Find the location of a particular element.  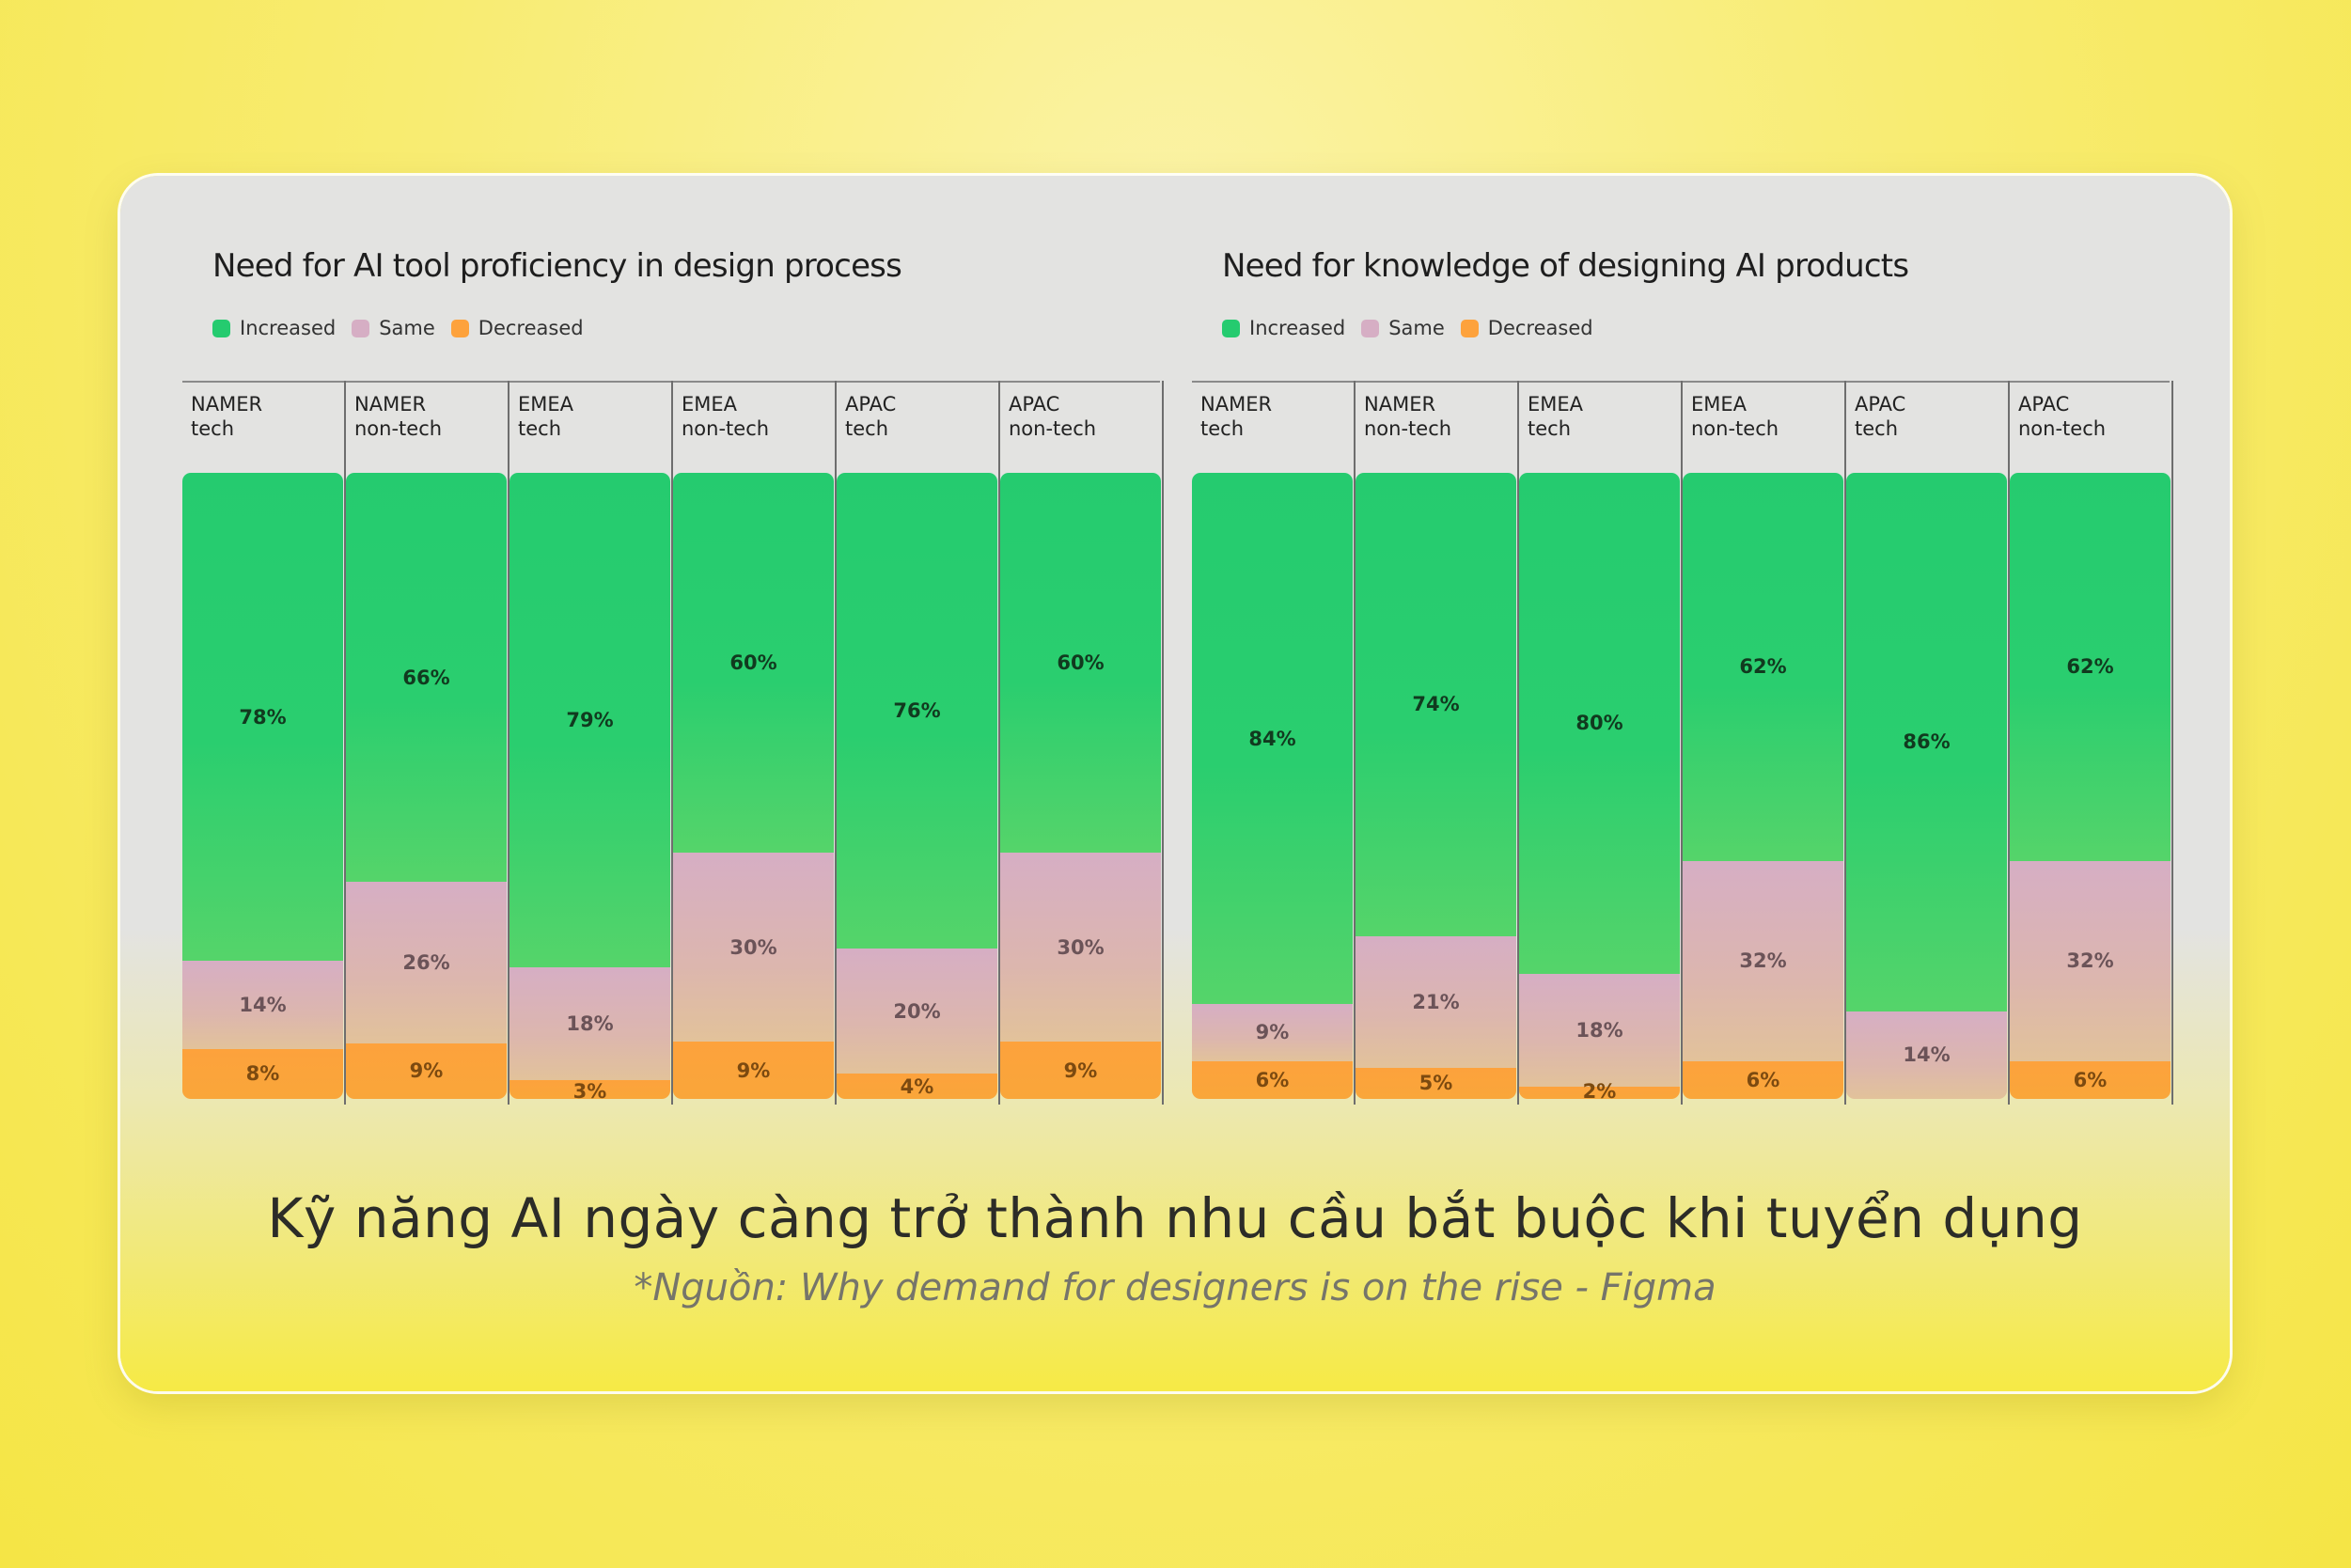

data-label-increased: 66% is located at coordinates (426, 677).